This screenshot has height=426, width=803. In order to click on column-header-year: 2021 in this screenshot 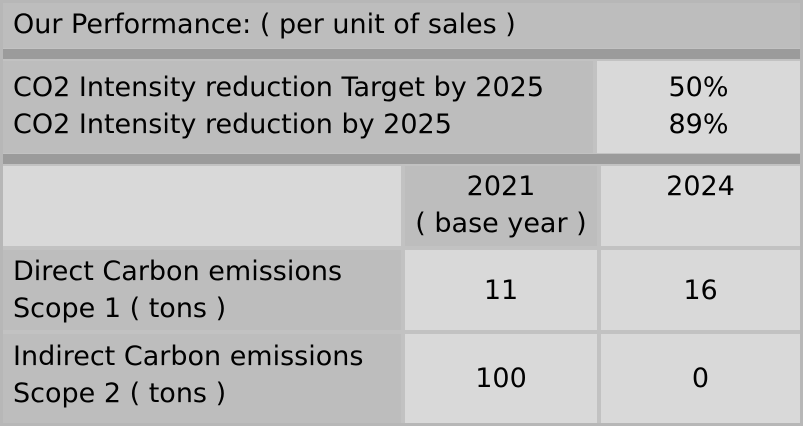, I will do `click(501, 186)`.